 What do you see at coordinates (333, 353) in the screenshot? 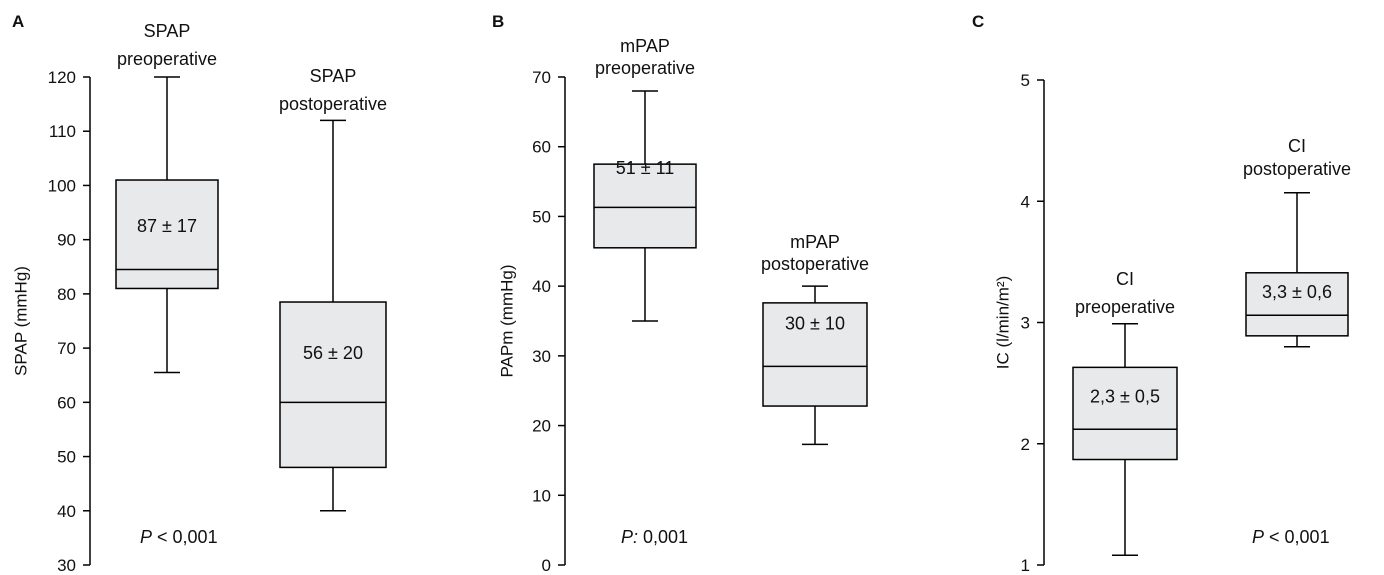
I see `stat-label: 56 ± 20` at bounding box center [333, 353].